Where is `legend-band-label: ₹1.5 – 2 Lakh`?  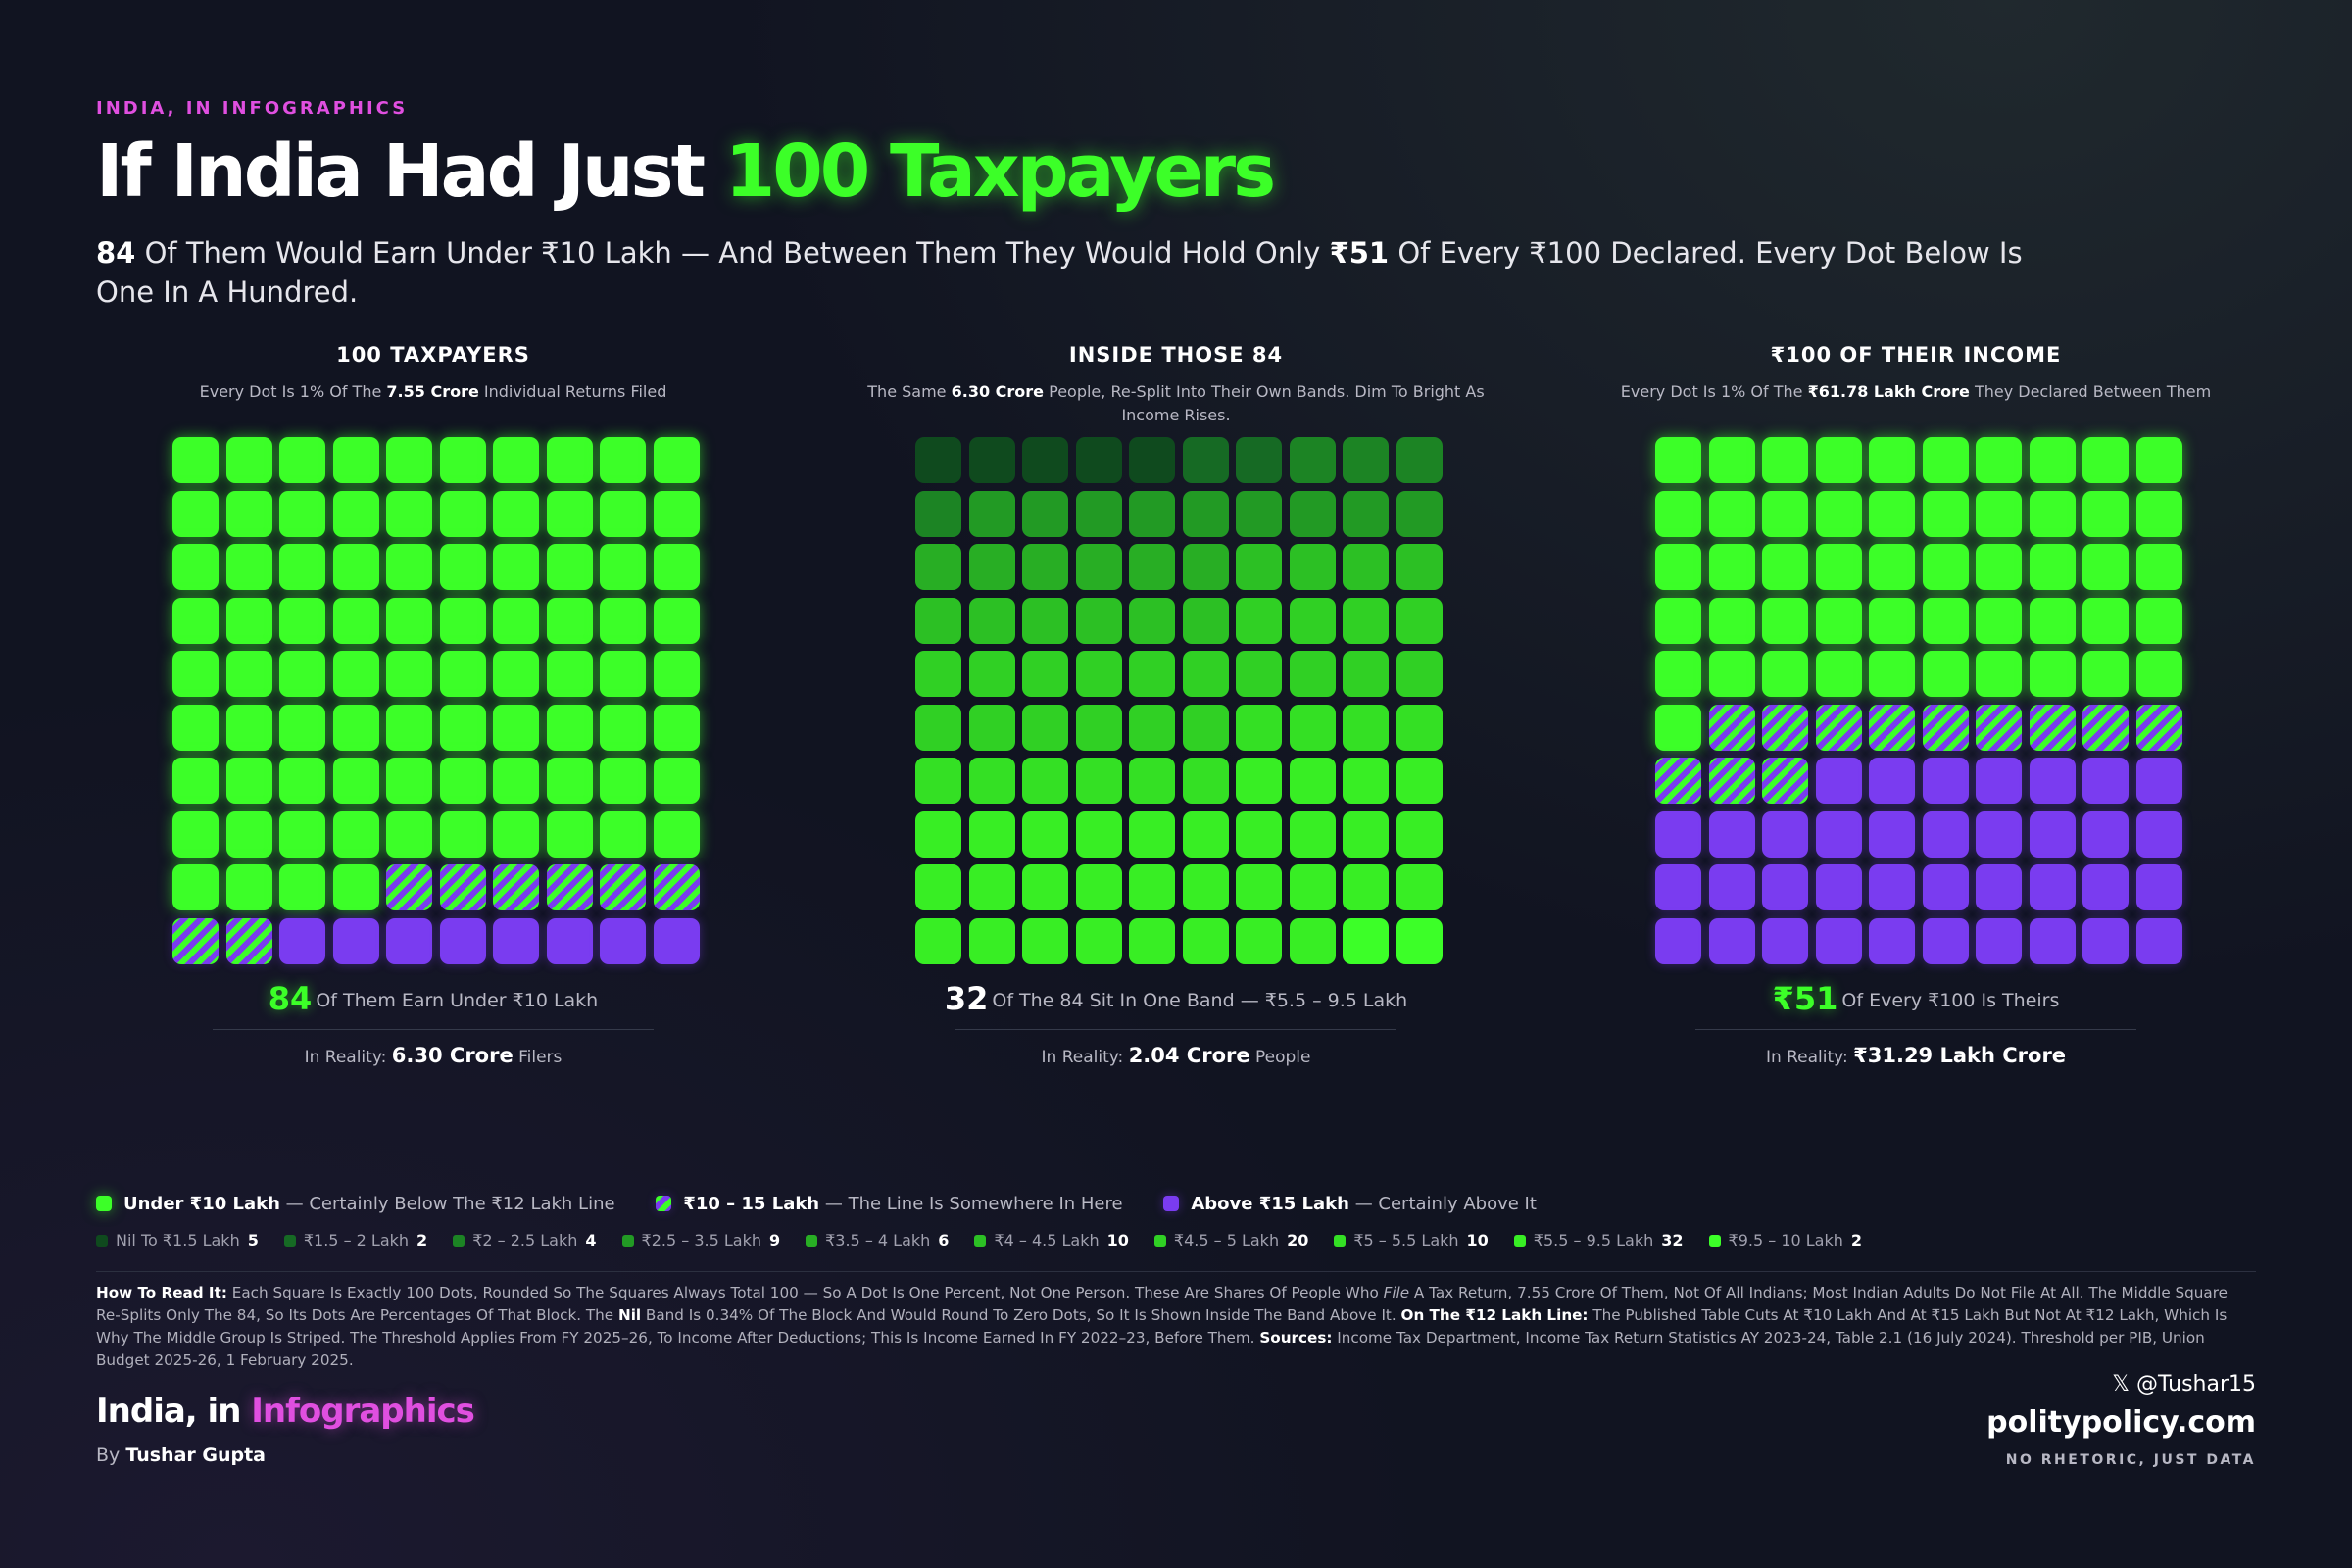
legend-band-label: ₹1.5 – 2 Lakh is located at coordinates (356, 1240).